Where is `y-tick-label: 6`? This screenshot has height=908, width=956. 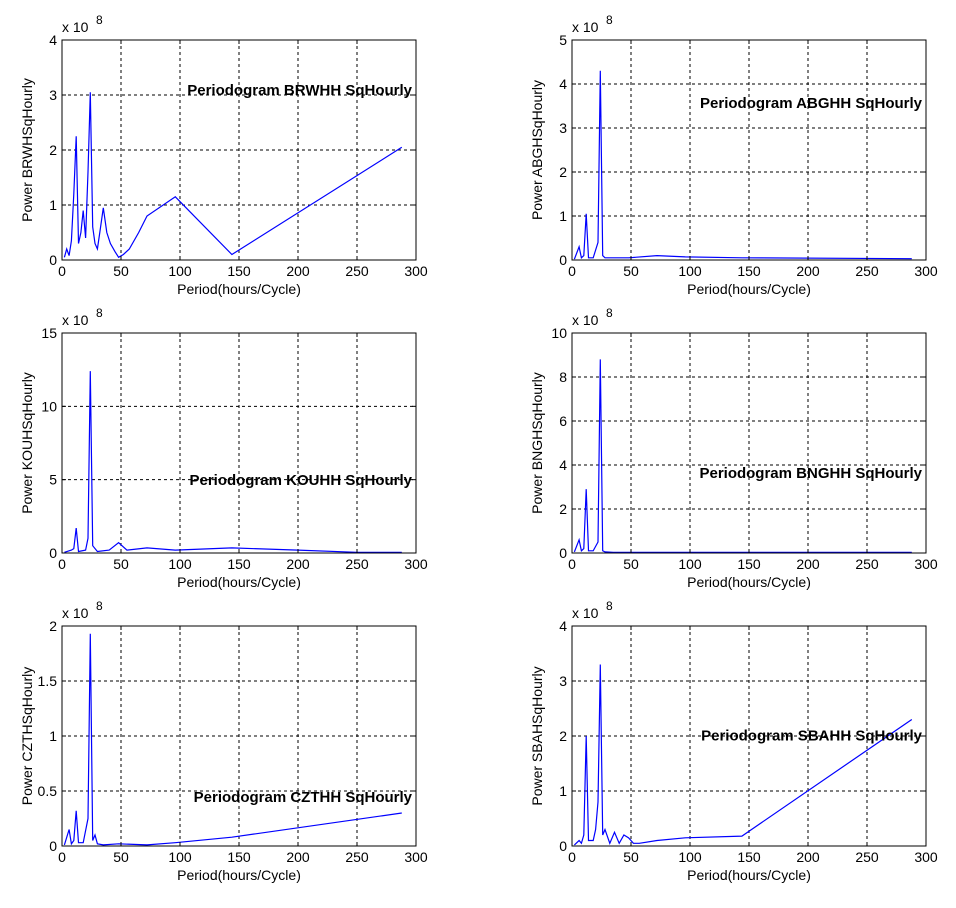 y-tick-label: 6 is located at coordinates (563, 421).